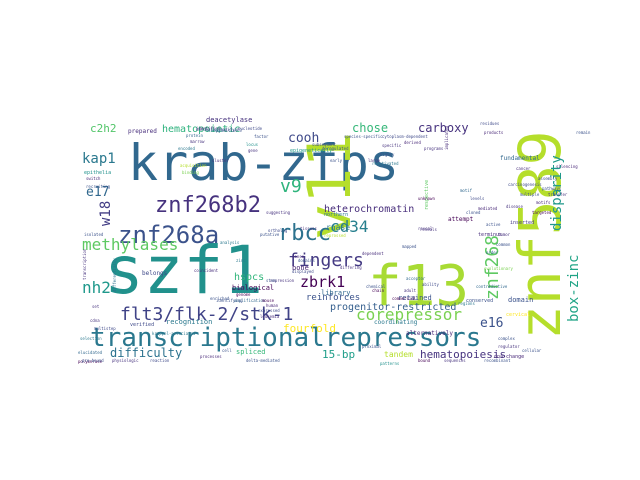 The height and width of the screenshot is (480, 640). What do you see at coordinates (95, 320) in the screenshot?
I see `word-cdna: cdna` at bounding box center [95, 320].